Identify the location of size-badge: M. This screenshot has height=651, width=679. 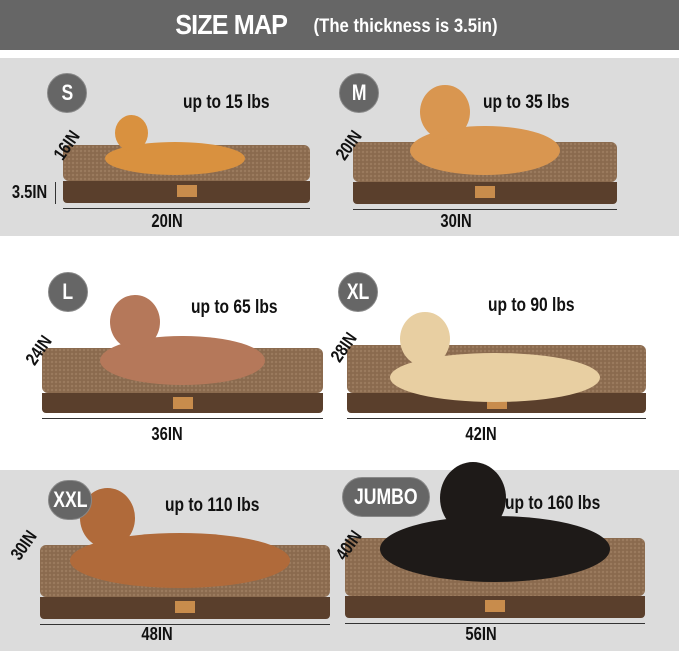
(359, 93).